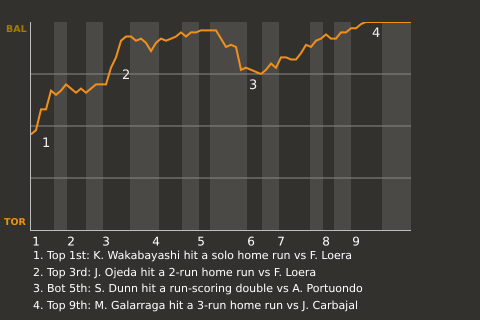  Describe the element at coordinates (326, 241) in the screenshot. I see `x-tick-label: 8` at that location.